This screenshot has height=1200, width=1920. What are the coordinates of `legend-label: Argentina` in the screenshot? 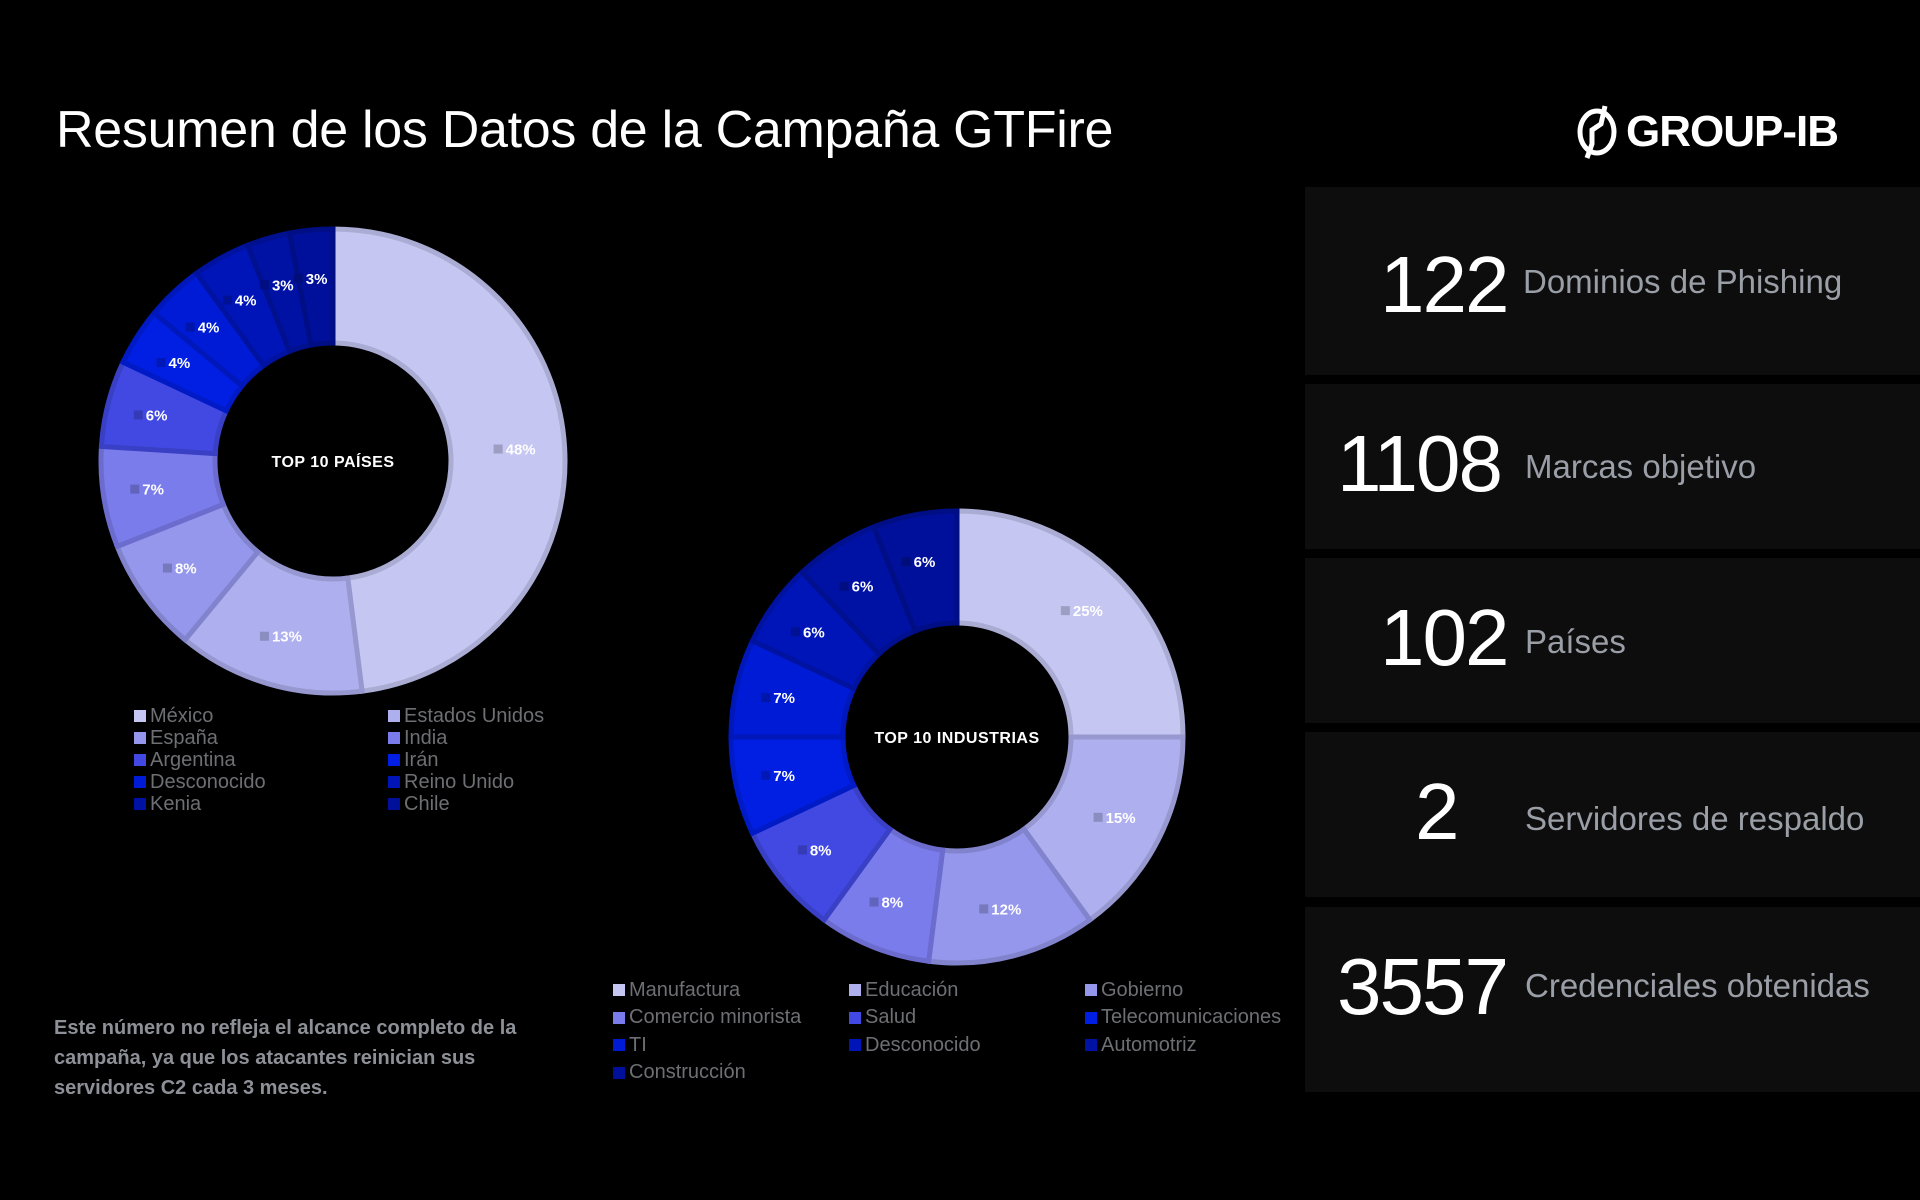 It's located at (193, 759).